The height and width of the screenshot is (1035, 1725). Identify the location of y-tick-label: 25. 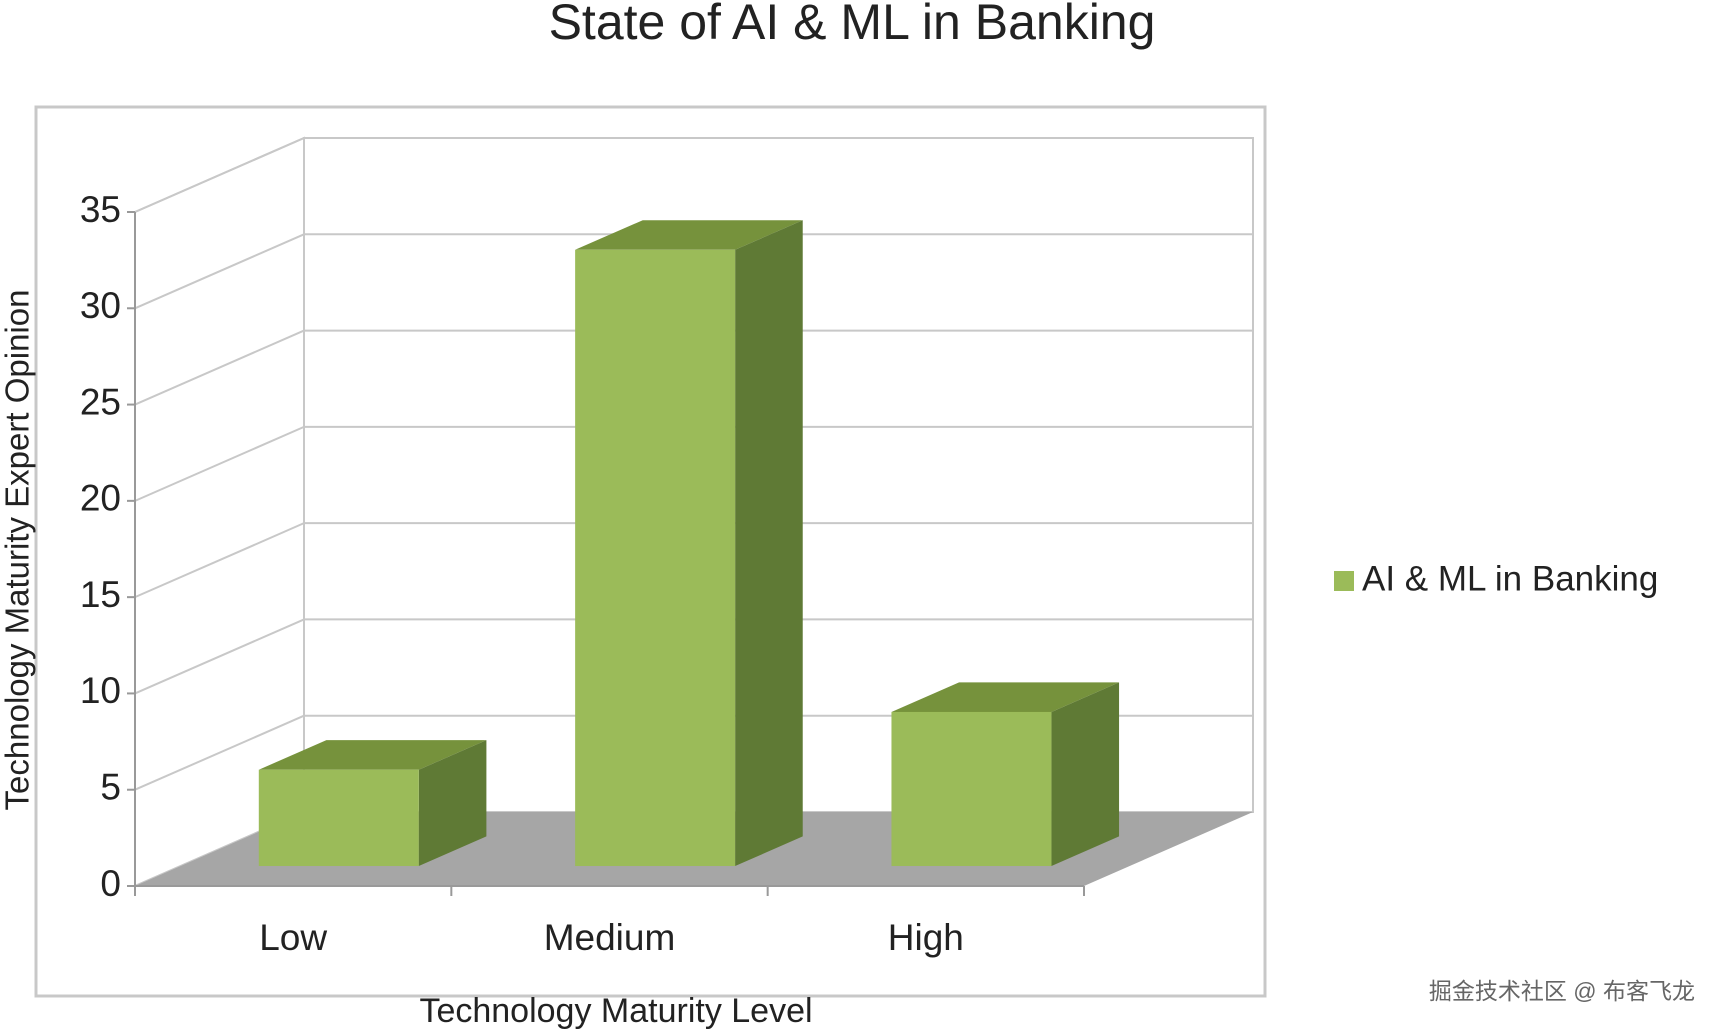
(100, 401).